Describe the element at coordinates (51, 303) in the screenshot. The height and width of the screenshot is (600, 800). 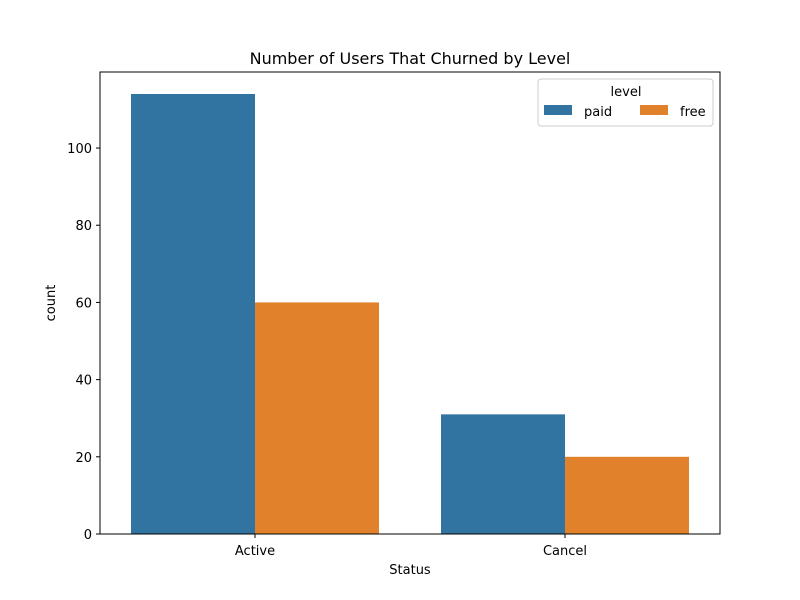
I see `y-axis-label: count` at that location.